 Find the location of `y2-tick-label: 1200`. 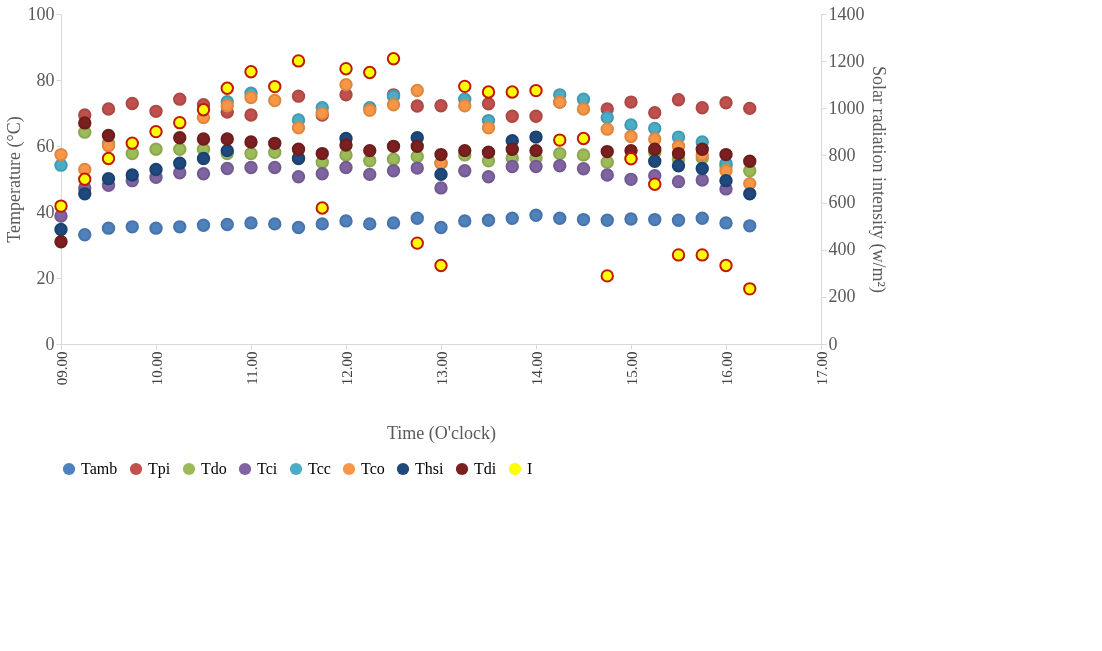

y2-tick-label: 1200 is located at coordinates (846, 60).